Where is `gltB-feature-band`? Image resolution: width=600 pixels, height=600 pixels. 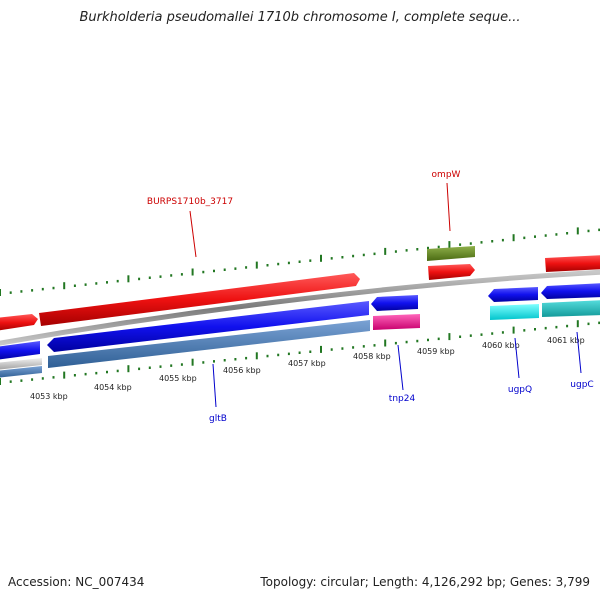
gltB-feature-band is located at coordinates (209, 344).